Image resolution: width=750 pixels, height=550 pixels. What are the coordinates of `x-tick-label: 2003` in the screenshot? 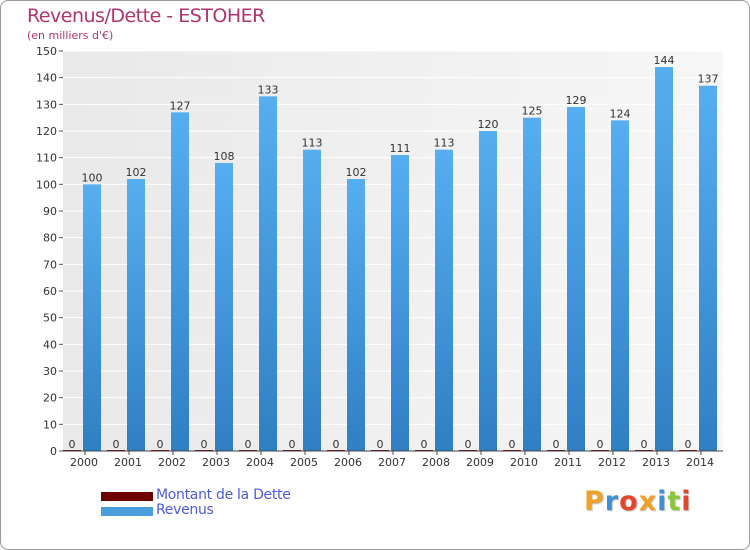 It's located at (216, 462).